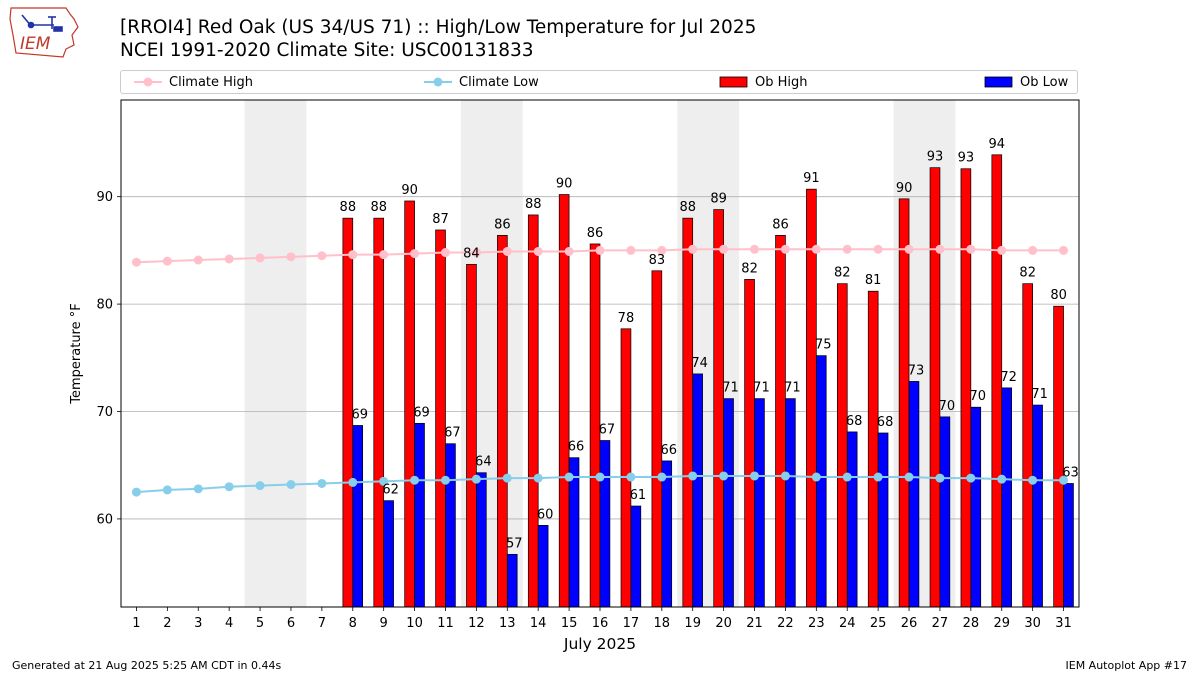 This screenshot has width=1200, height=675. I want to click on x-tick-label: 21, so click(754, 623).